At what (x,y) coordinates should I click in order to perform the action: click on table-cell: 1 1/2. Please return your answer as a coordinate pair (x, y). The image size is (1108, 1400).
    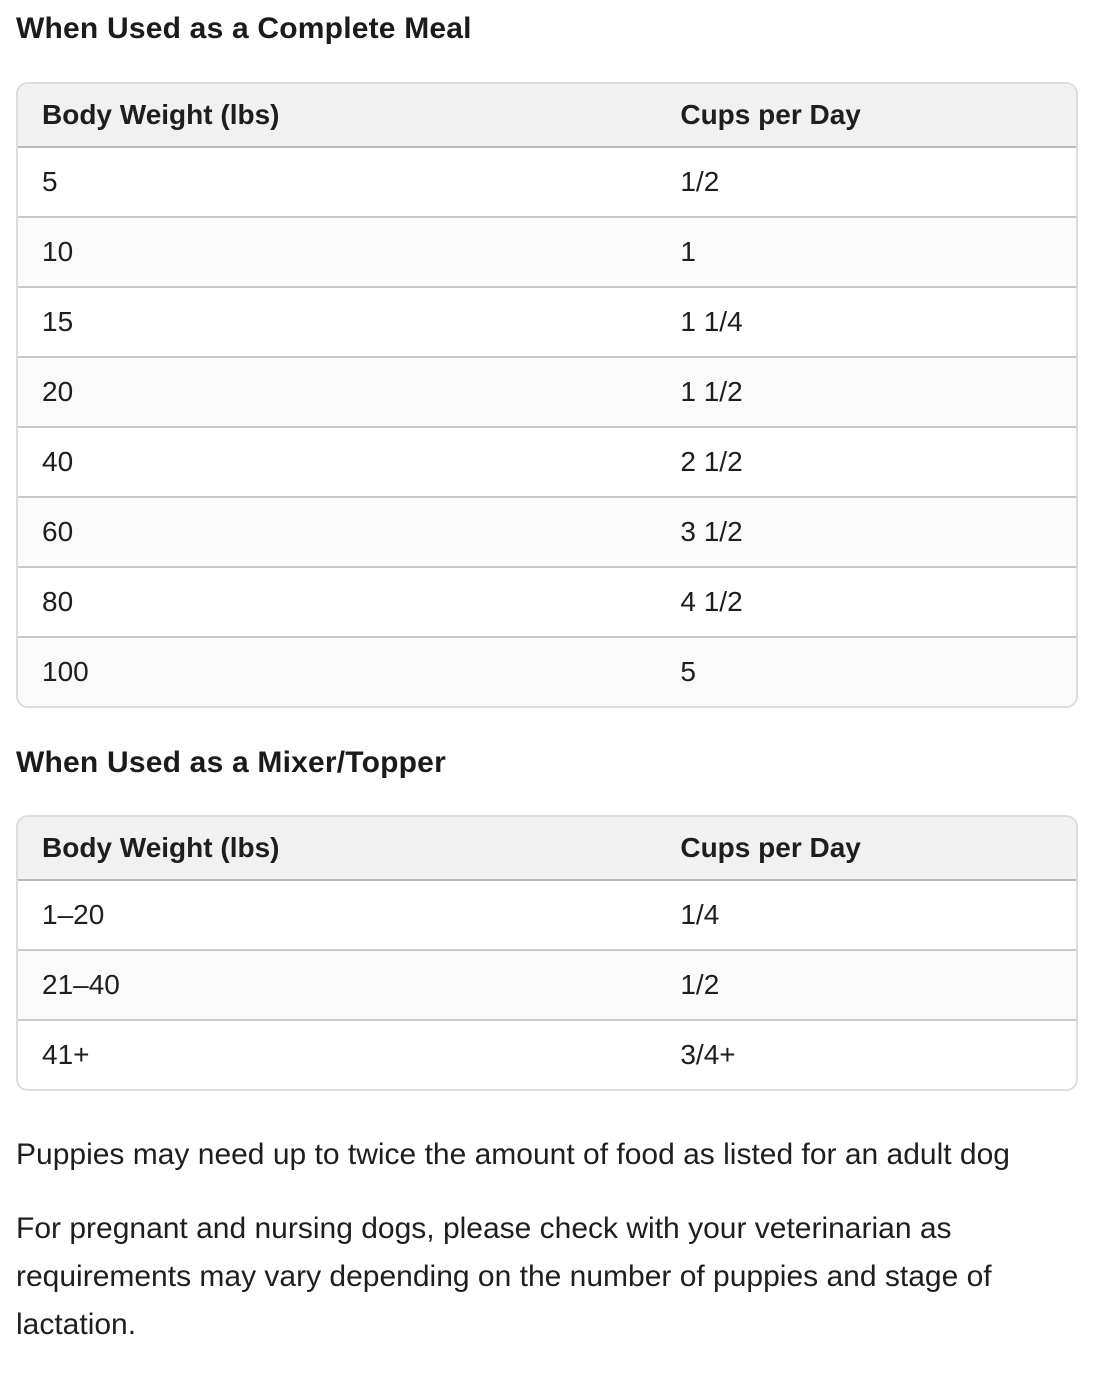
    Looking at the image, I should click on (866, 392).